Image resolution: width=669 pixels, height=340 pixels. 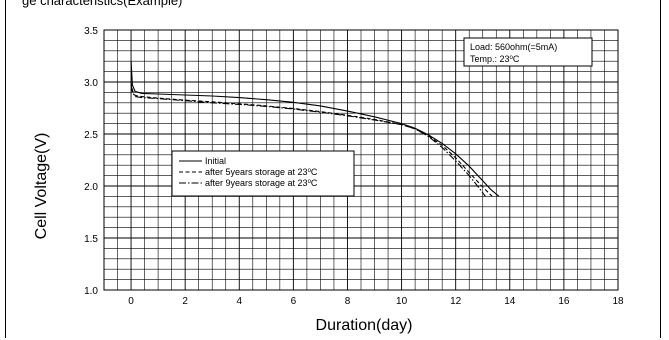 I want to click on y-tick-label: 2.0, so click(x=91, y=187).